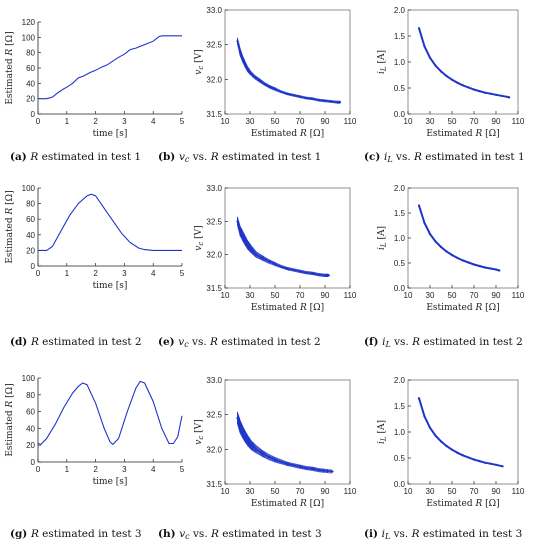 This screenshot has width=550, height=544. What do you see at coordinates (29, 378) in the screenshot?
I see `y-tick-label: 100` at bounding box center [29, 378].